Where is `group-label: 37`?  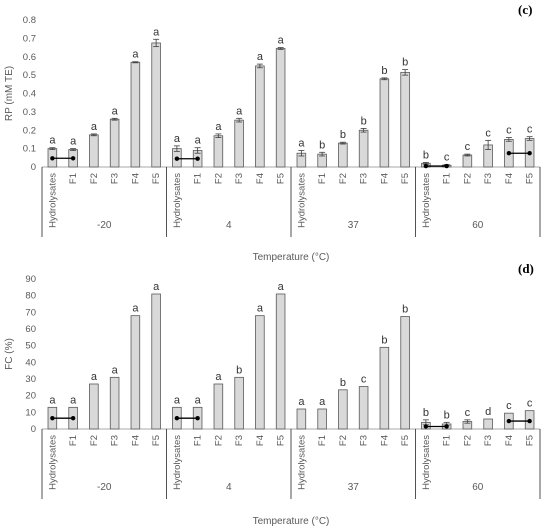 group-label: 37 is located at coordinates (354, 225).